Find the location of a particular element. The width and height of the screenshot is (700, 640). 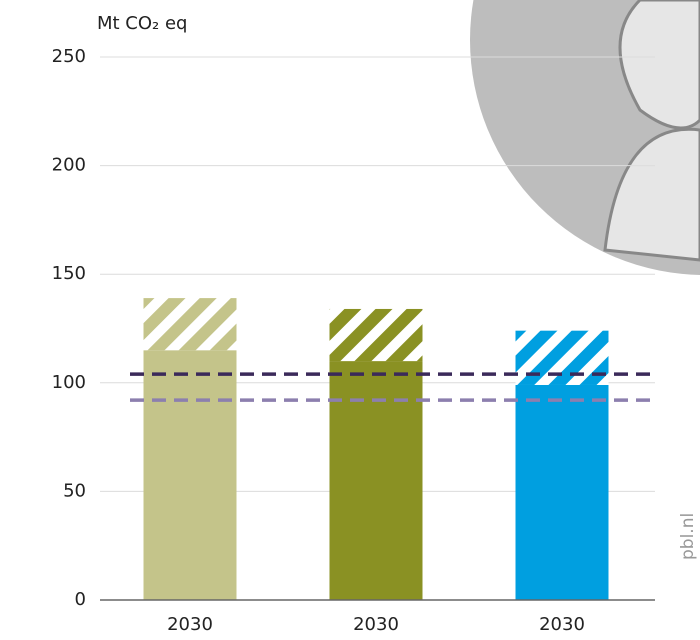

source: pbl.nl is located at coordinates (688, 536).